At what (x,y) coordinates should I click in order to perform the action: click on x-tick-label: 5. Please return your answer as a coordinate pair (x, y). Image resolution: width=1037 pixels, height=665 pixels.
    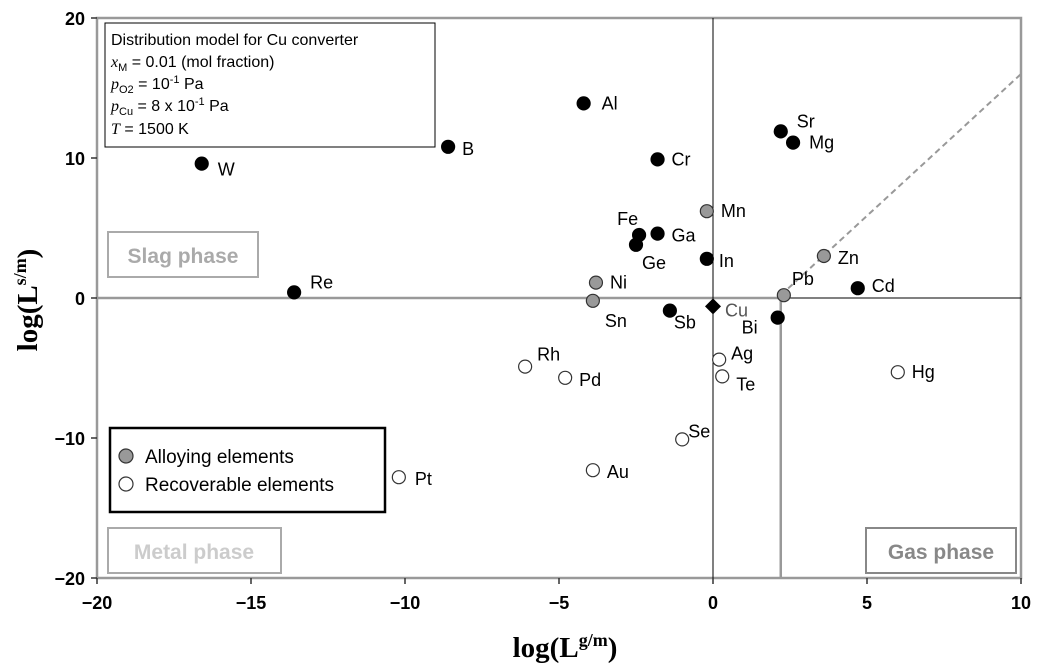
    Looking at the image, I should click on (867, 603).